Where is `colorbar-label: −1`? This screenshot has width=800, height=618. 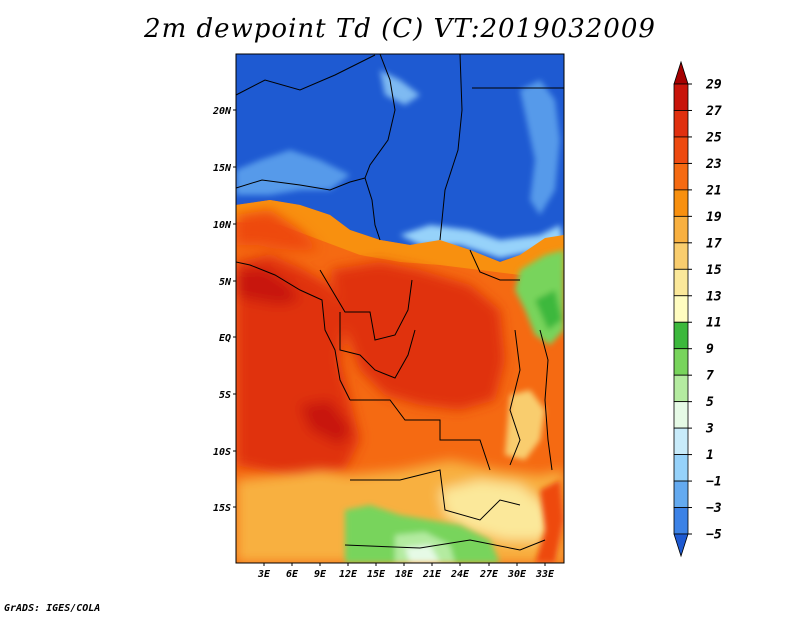
colorbar-label: −1 is located at coordinates (714, 482).